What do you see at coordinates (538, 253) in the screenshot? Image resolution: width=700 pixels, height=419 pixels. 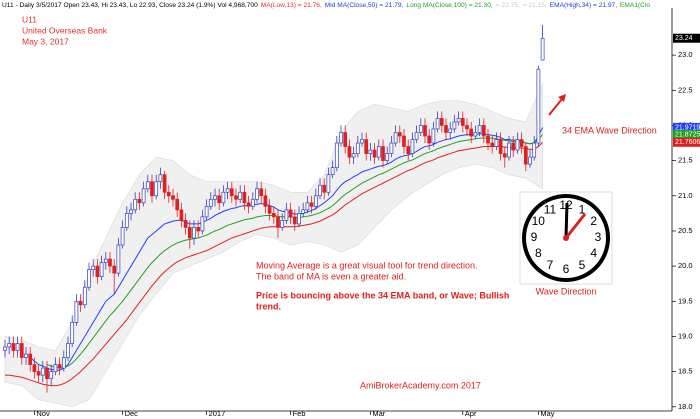 I see `clock-number: 8` at bounding box center [538, 253].